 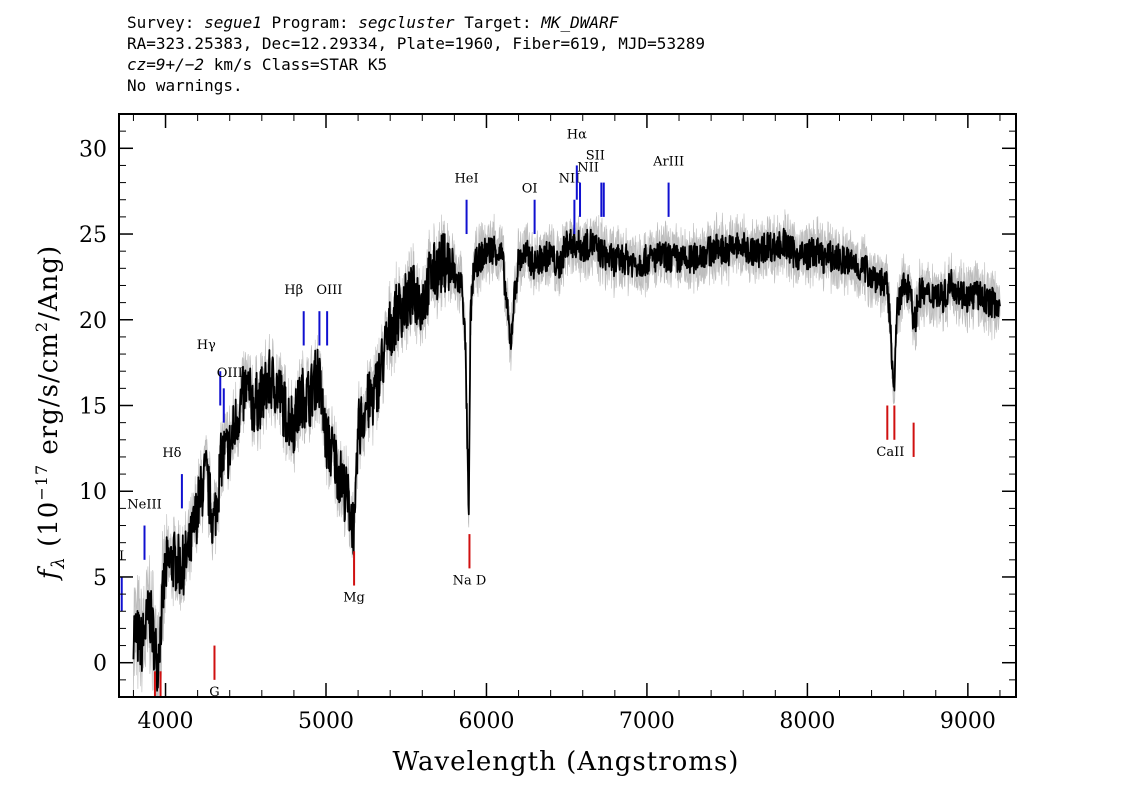 What do you see at coordinates (890, 452) in the screenshot?
I see `absorption-line-label-6: CaII` at bounding box center [890, 452].